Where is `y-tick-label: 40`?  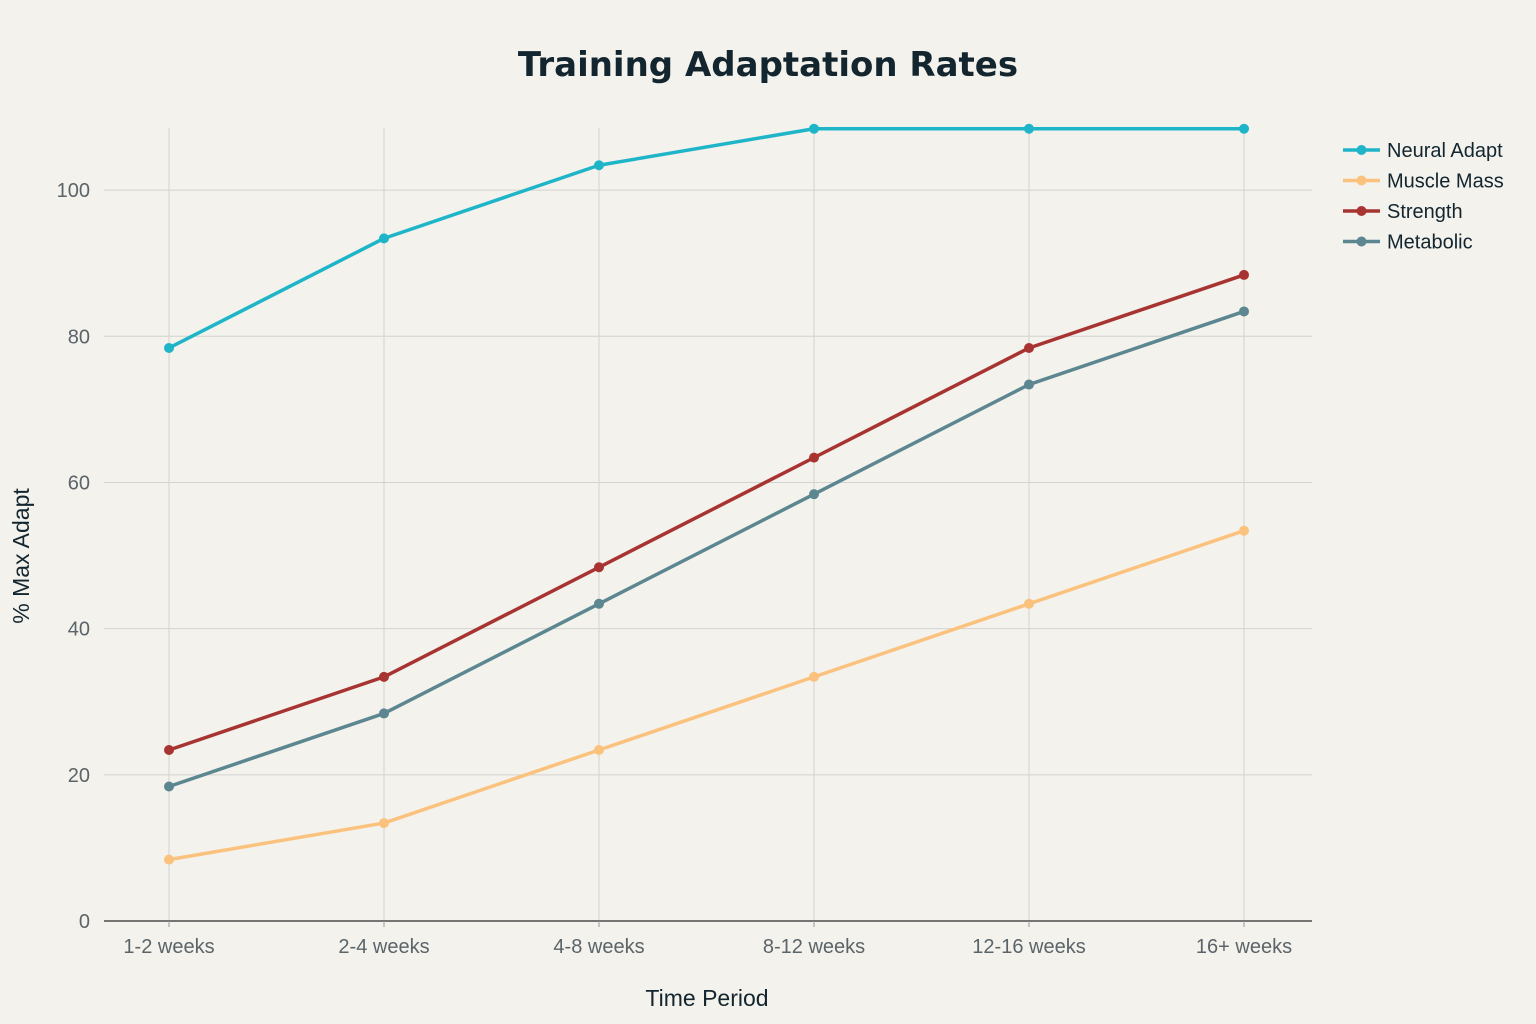 y-tick-label: 40 is located at coordinates (79, 630).